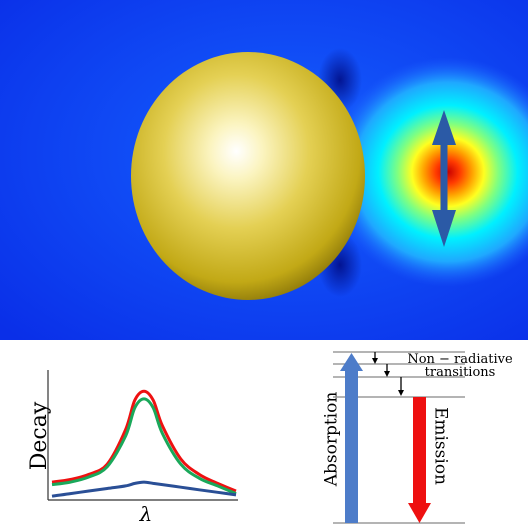 The width and height of the screenshot is (528, 528). What do you see at coordinates (39, 435) in the screenshot?
I see `y-axis-label: Decay` at bounding box center [39, 435].